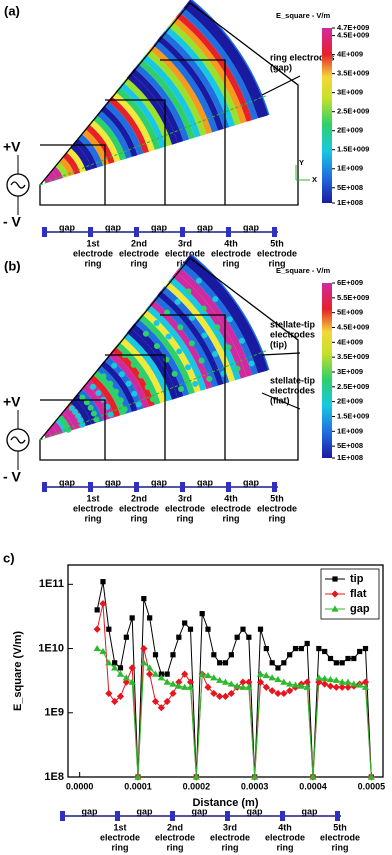  What do you see at coordinates (231, 498) in the screenshot?
I see `ring-label: 4th` at bounding box center [231, 498].